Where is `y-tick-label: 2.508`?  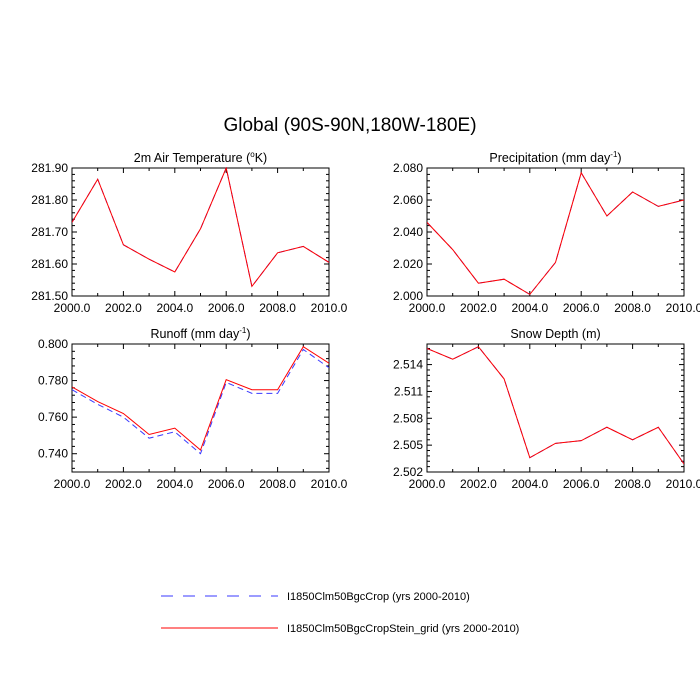
y-tick-label: 2.508 is located at coordinates (408, 418).